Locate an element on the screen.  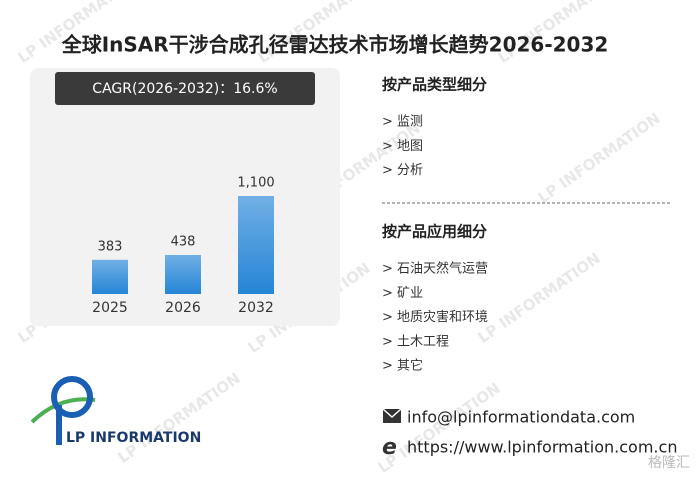
value-label: 383 is located at coordinates (110, 246).